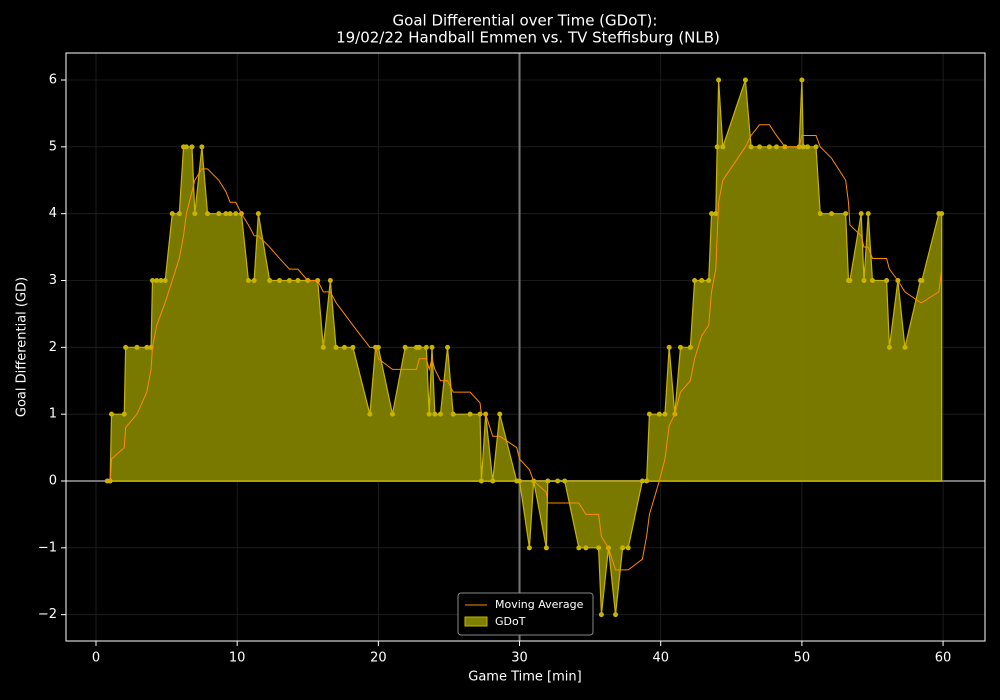 This screenshot has width=1000, height=700. Describe the element at coordinates (96, 658) in the screenshot. I see `x-tick-label: 0` at that location.